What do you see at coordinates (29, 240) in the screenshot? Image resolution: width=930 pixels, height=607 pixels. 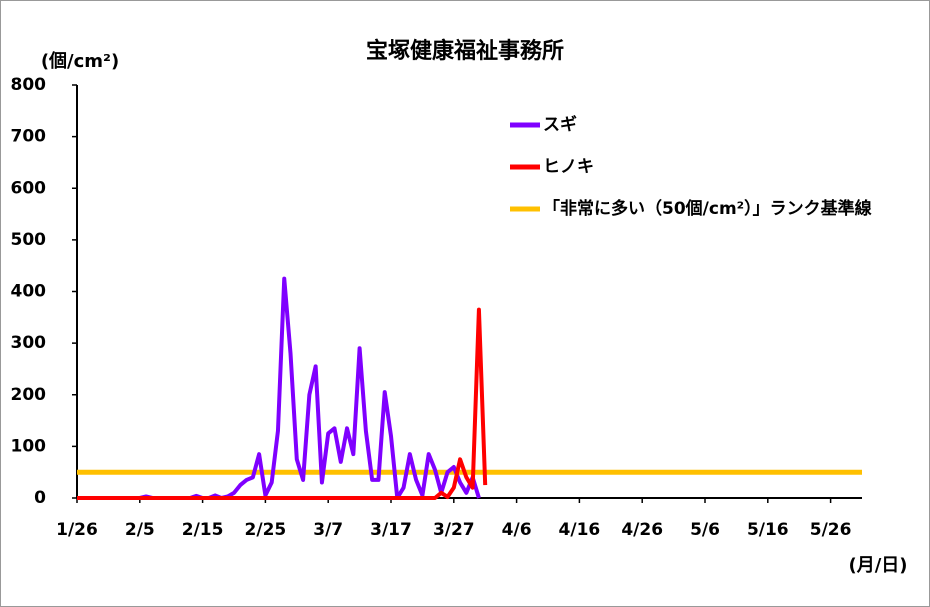 I see `y-tick-label: 500` at bounding box center [29, 240].